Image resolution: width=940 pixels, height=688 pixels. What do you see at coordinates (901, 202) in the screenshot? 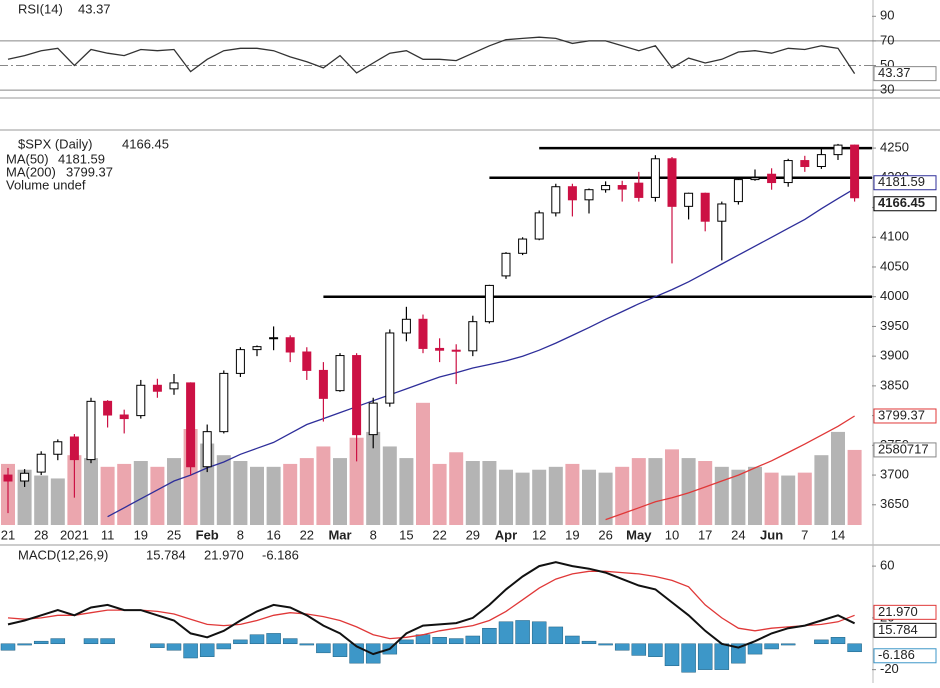
I see `value-box-label: 4166.45` at bounding box center [901, 202].